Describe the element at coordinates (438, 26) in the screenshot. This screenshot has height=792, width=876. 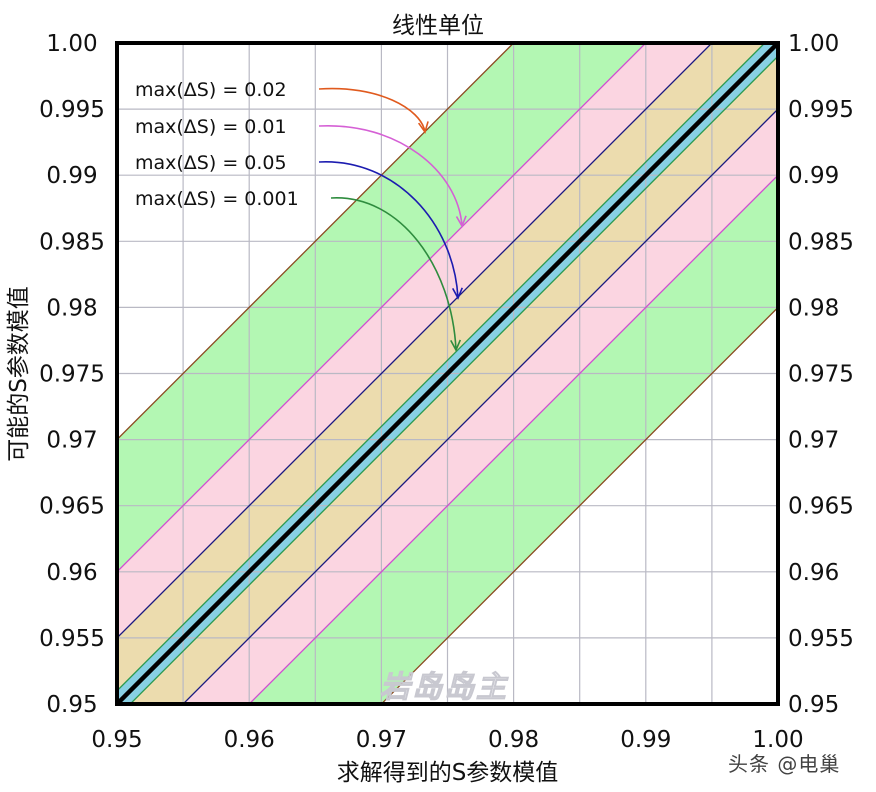
I see `chart-title: 线性单位` at that location.